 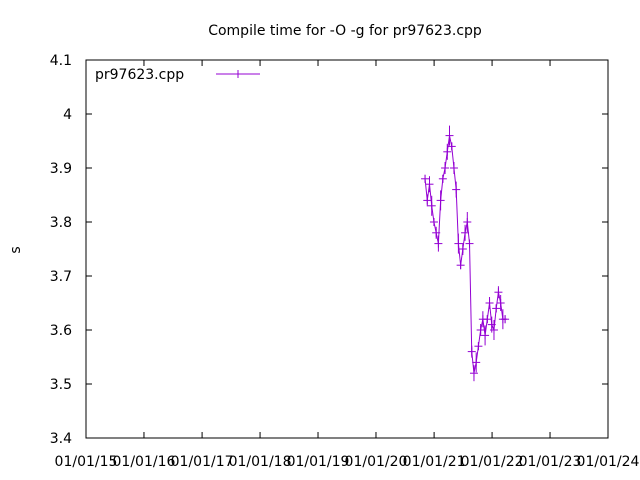 I want to click on y-tick-label: 3.7, so click(x=61, y=277).